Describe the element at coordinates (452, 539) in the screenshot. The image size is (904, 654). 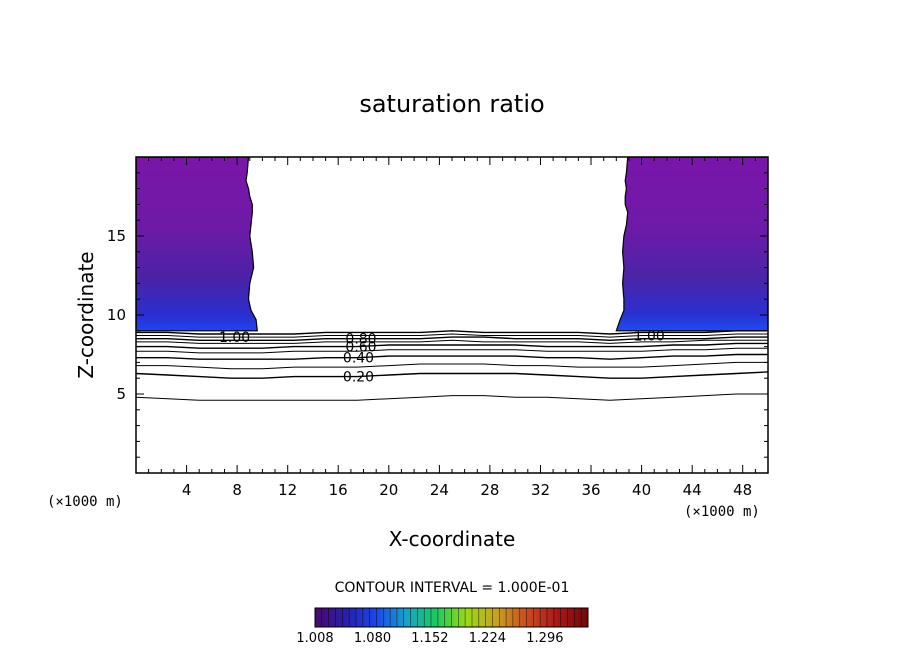
I see `x-axis-label: X-coordinate` at that location.